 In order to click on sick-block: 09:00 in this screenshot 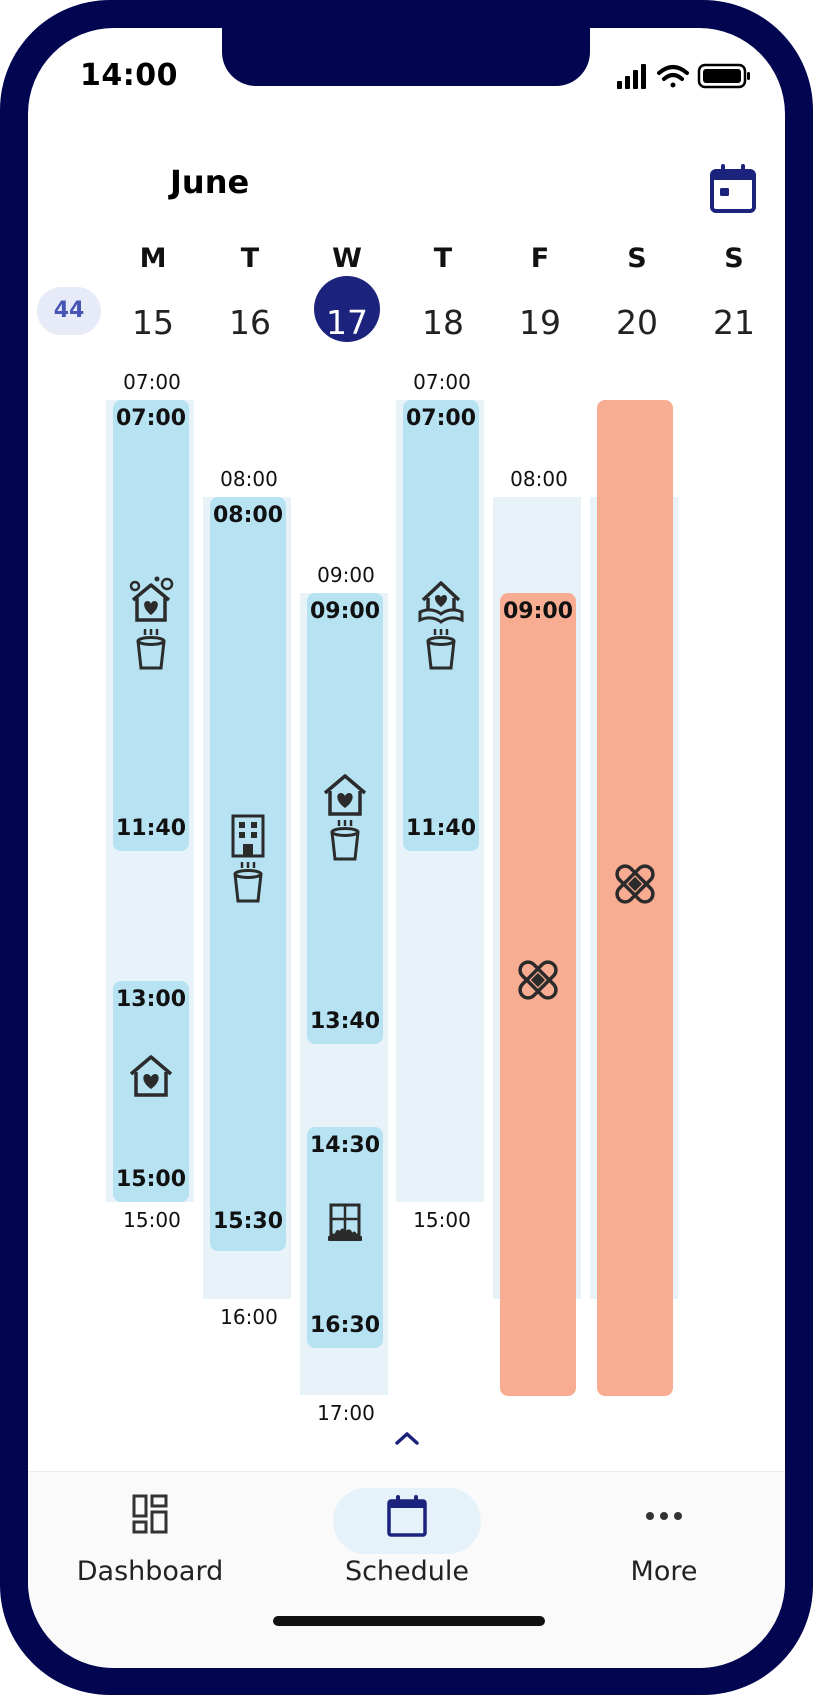, I will do `click(538, 994)`.